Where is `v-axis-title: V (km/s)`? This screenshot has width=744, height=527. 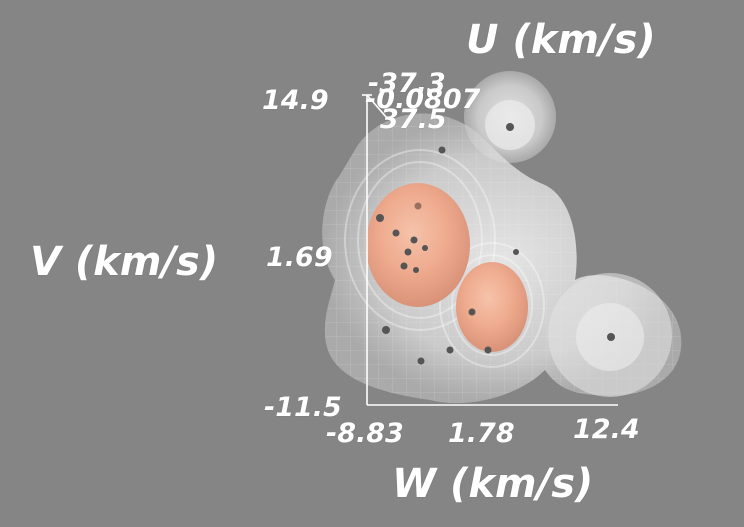
v-axis-title: V (km/s) is located at coordinates (124, 262).